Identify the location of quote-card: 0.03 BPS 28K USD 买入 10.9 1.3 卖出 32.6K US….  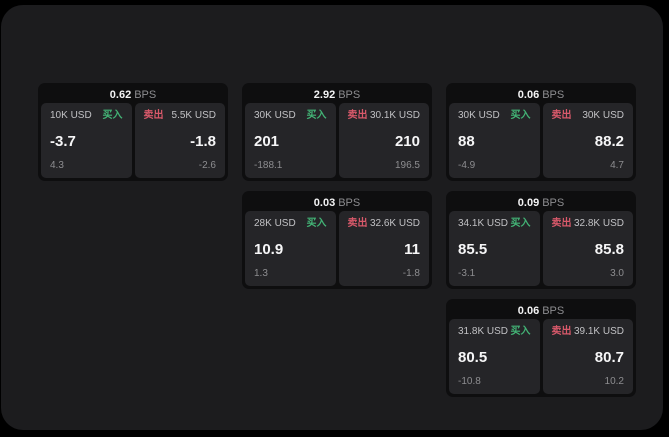
(337, 240).